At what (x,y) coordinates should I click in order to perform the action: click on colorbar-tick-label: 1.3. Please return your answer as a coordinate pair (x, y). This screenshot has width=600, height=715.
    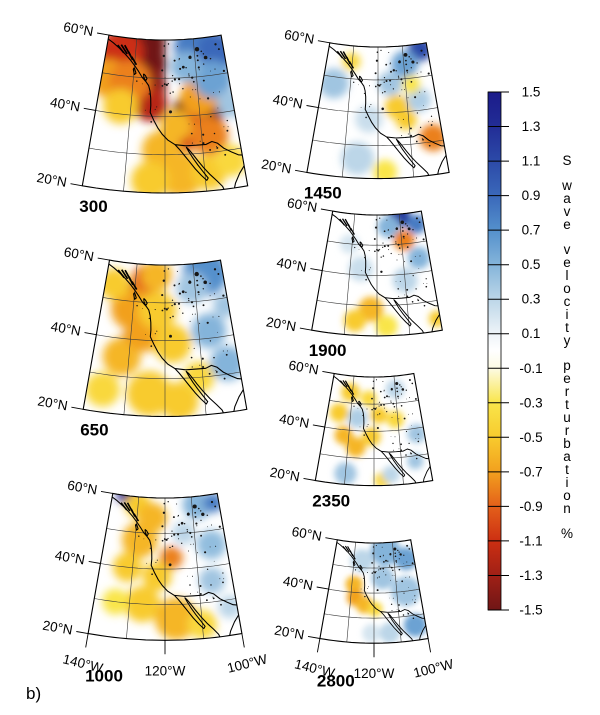
    Looking at the image, I should click on (531, 126).